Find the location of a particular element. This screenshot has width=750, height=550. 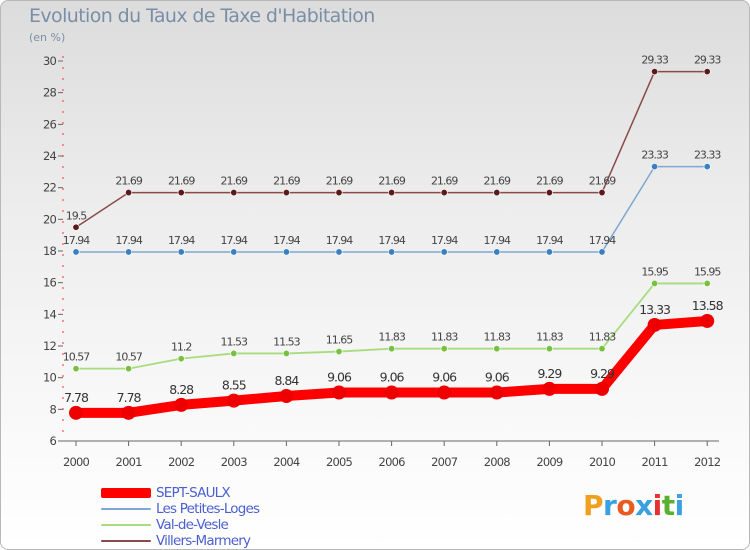

logo-letter: t is located at coordinates (668, 505).